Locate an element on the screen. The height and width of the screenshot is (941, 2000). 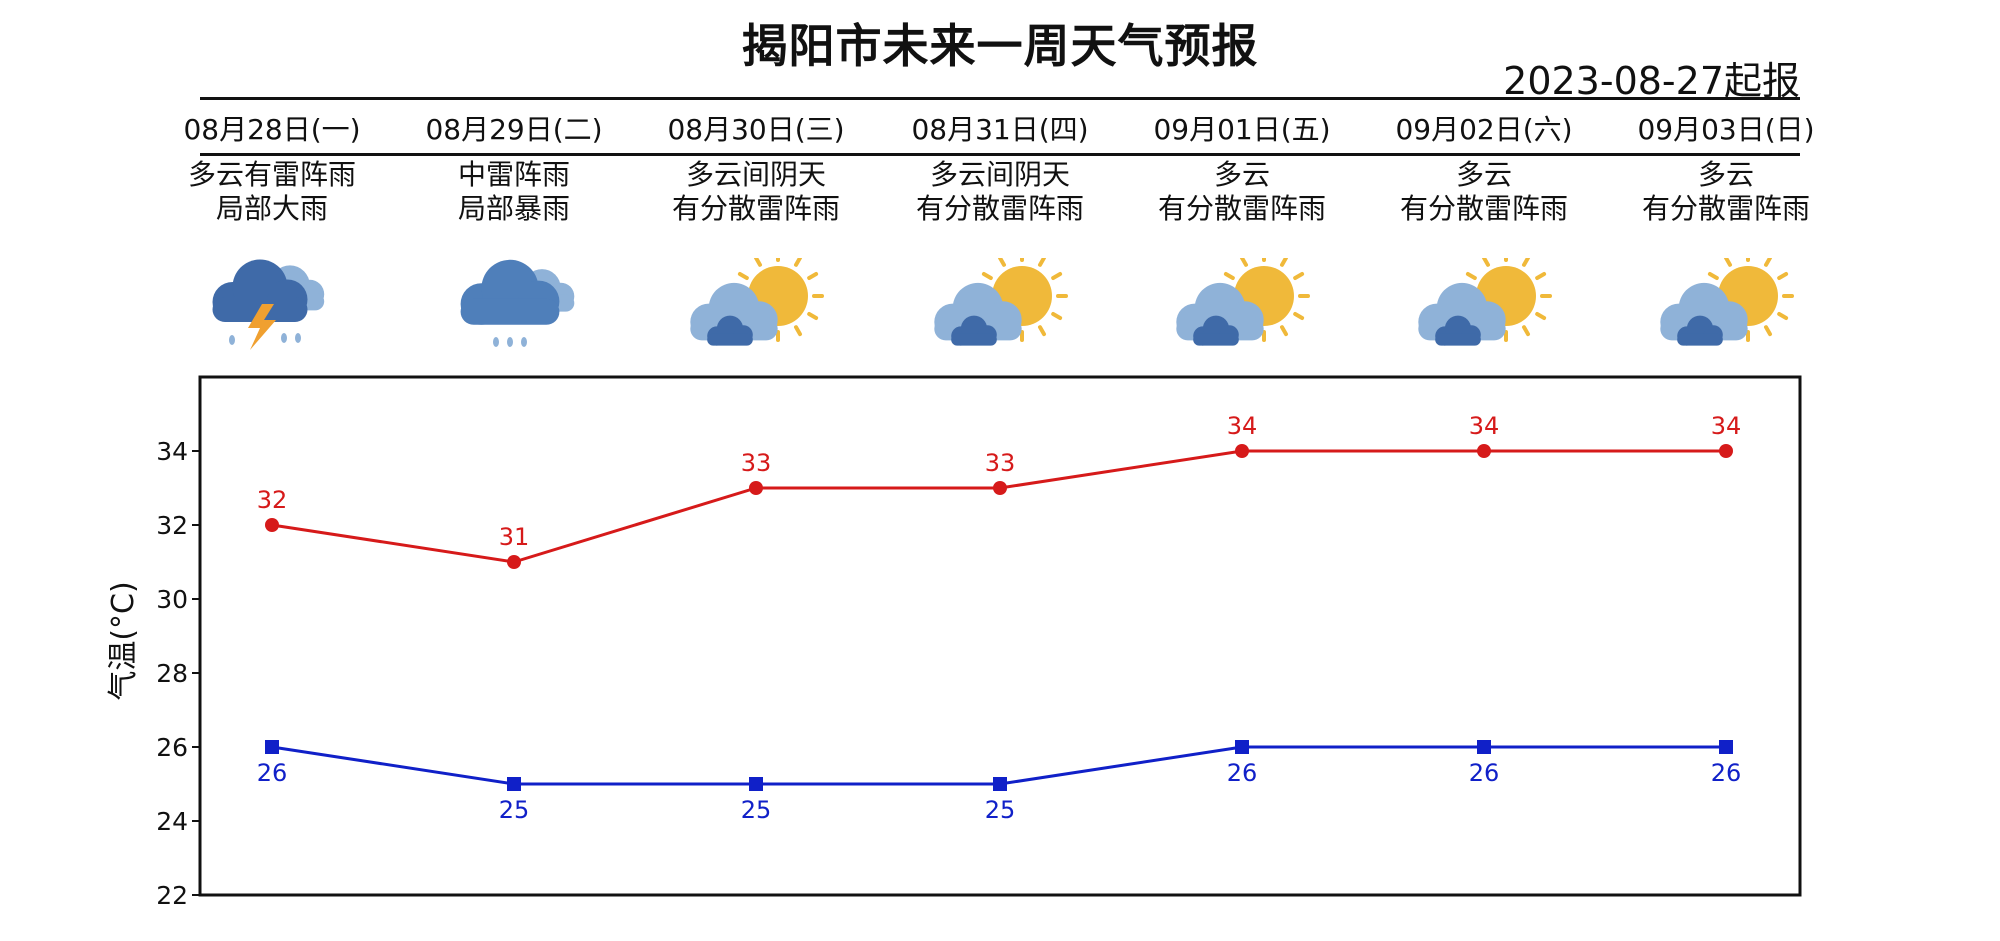
day-date: 09月01日(五) is located at coordinates (1242, 129).